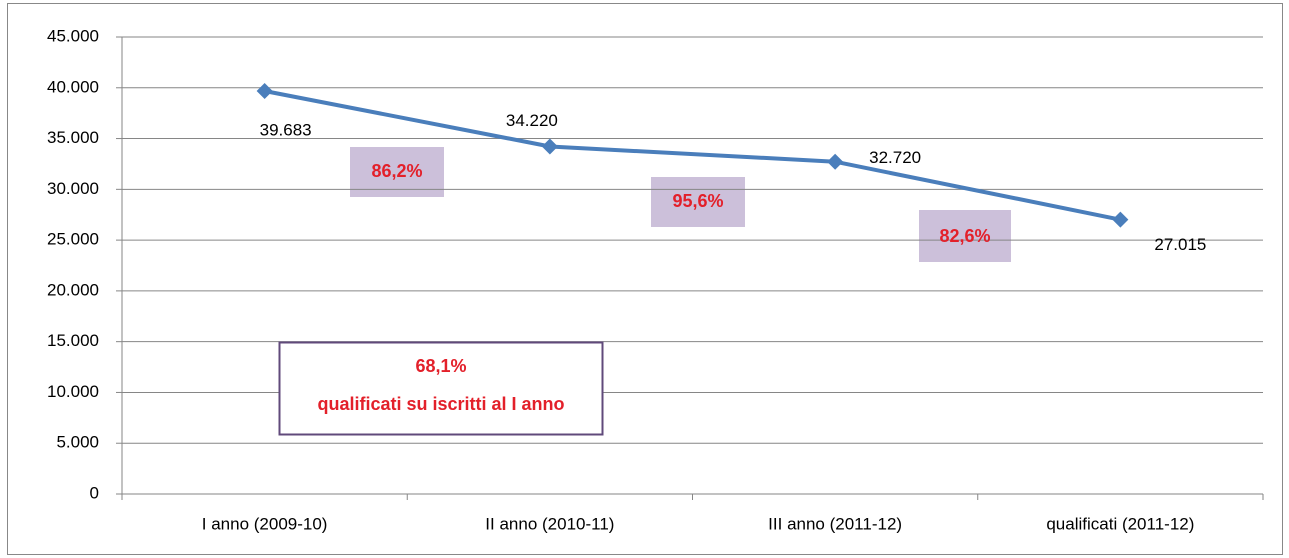 The height and width of the screenshot is (558, 1289). Describe the element at coordinates (1180, 244) in the screenshot. I see `data-label: 27.015` at that location.